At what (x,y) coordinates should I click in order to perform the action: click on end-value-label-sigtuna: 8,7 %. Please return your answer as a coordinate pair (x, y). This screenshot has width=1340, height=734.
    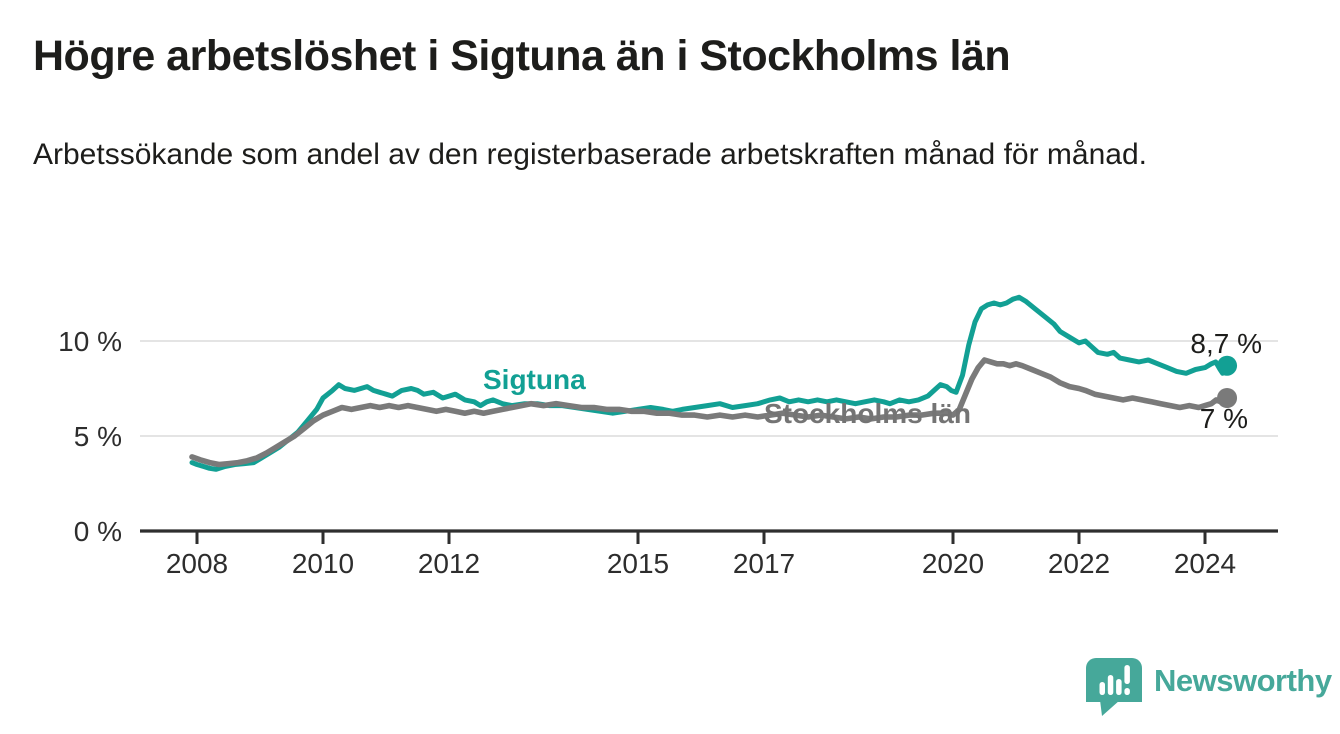
    Looking at the image, I should click on (1226, 343).